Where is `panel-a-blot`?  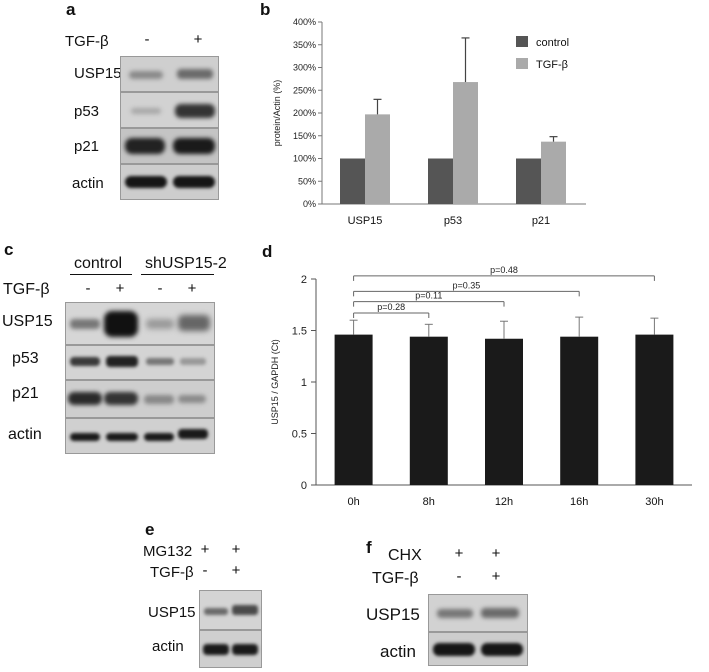
panel-a-blot is located at coordinates (169, 128).